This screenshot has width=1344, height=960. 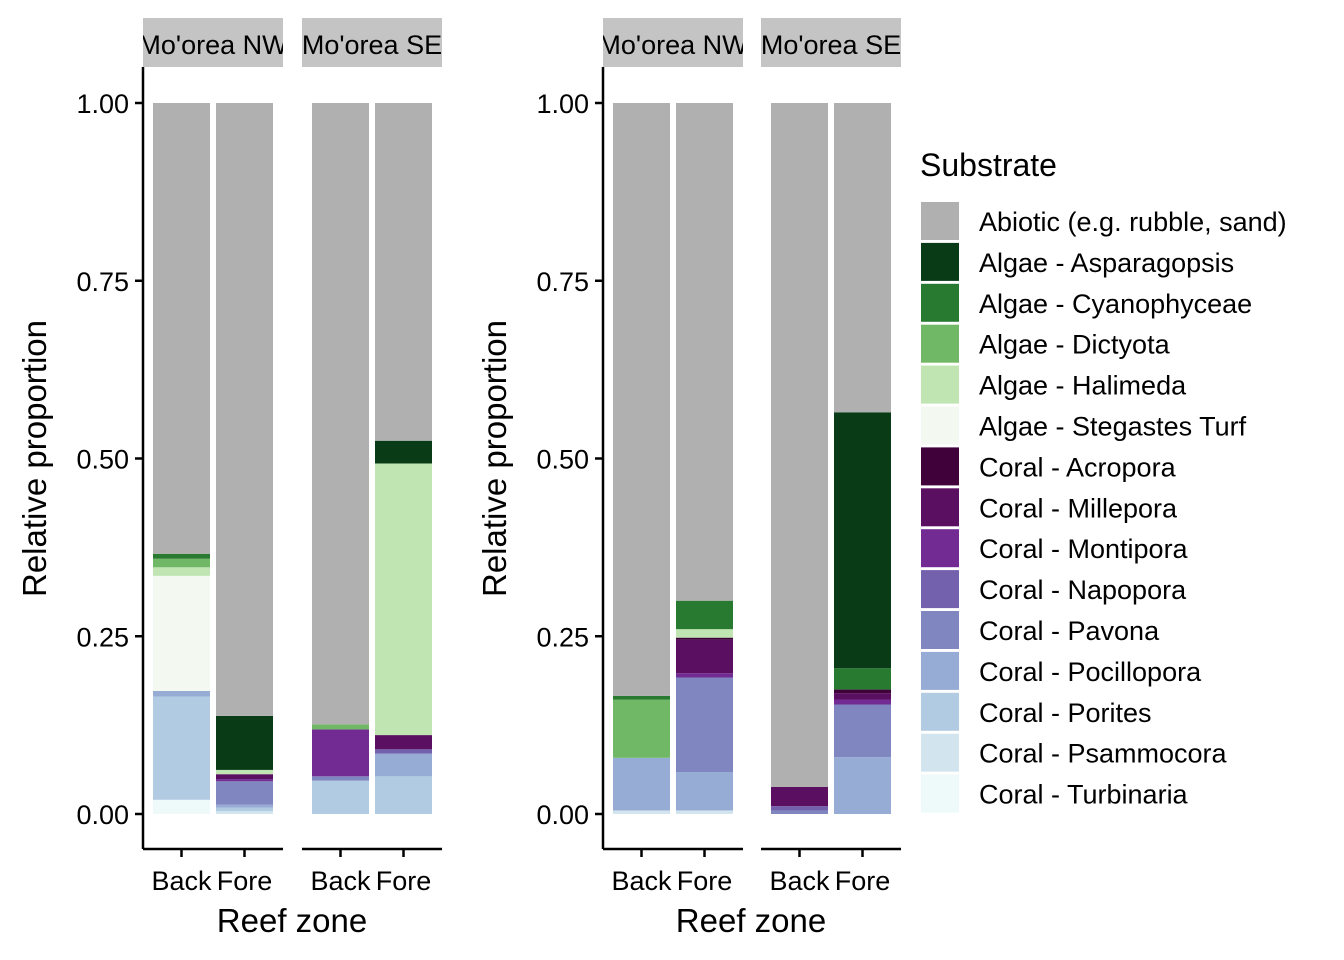 I want to click on legend-item: Coral - Turbinaria, so click(x=1055, y=793).